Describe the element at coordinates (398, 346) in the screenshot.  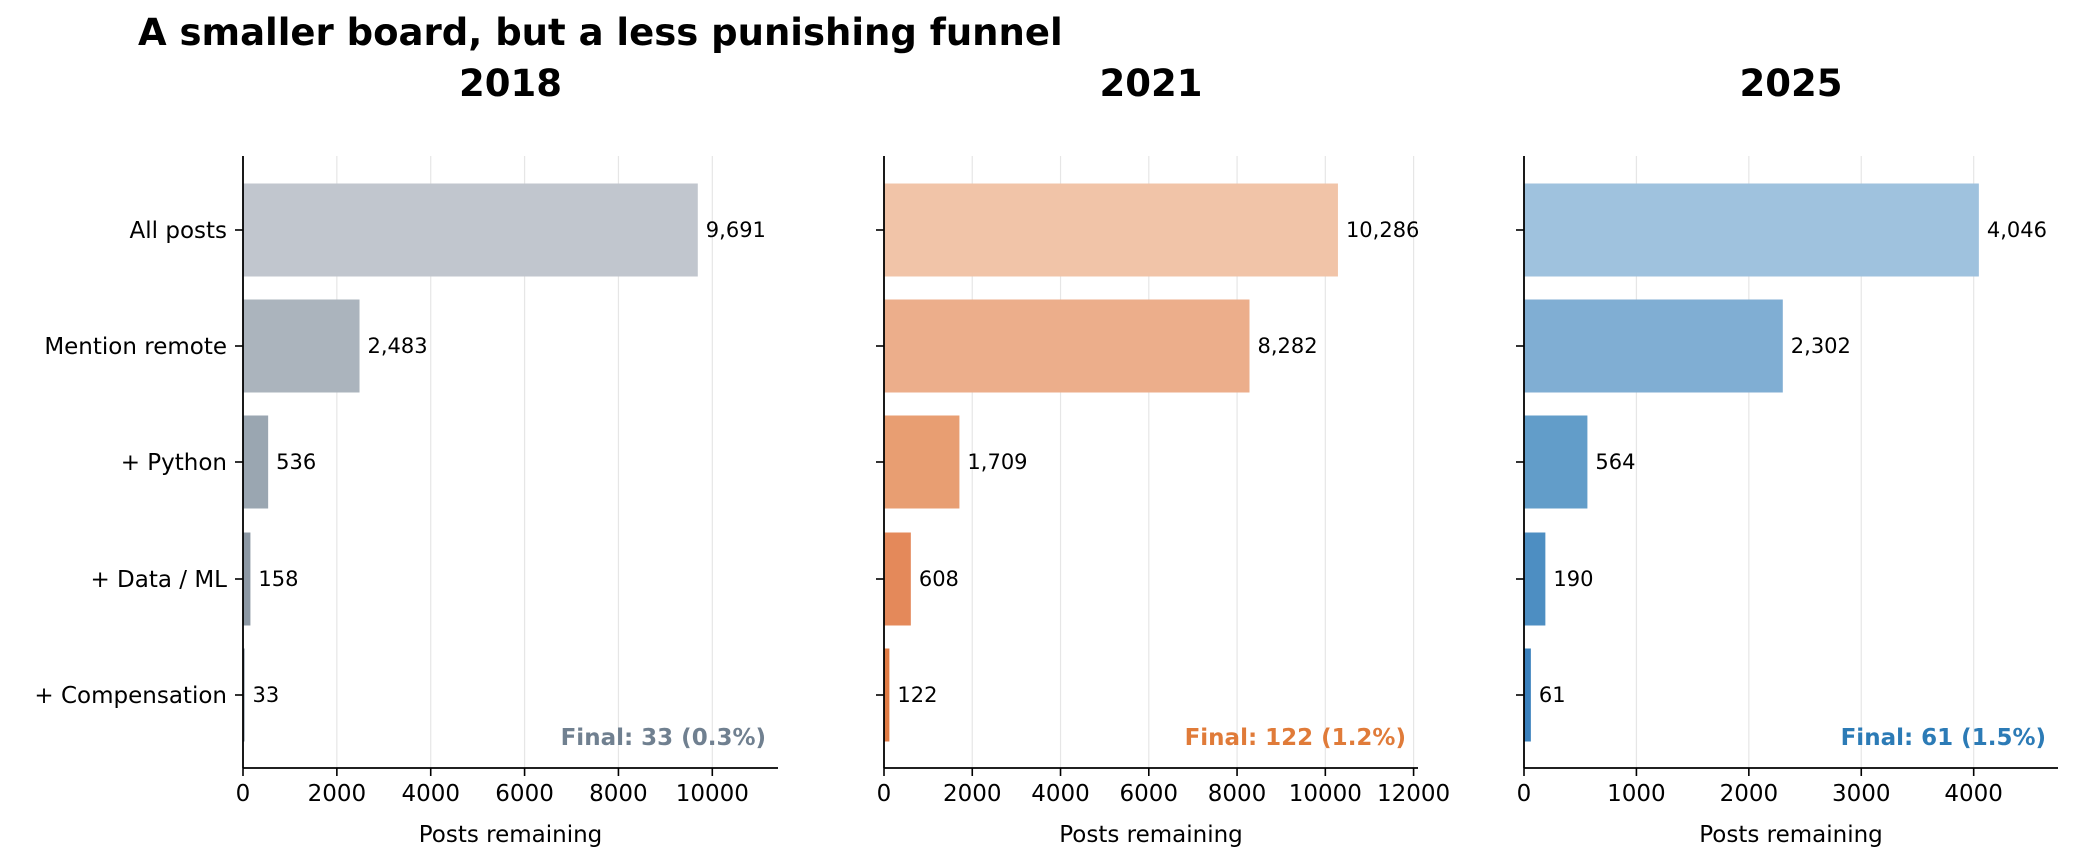
I see `value-label: 2,483` at that location.